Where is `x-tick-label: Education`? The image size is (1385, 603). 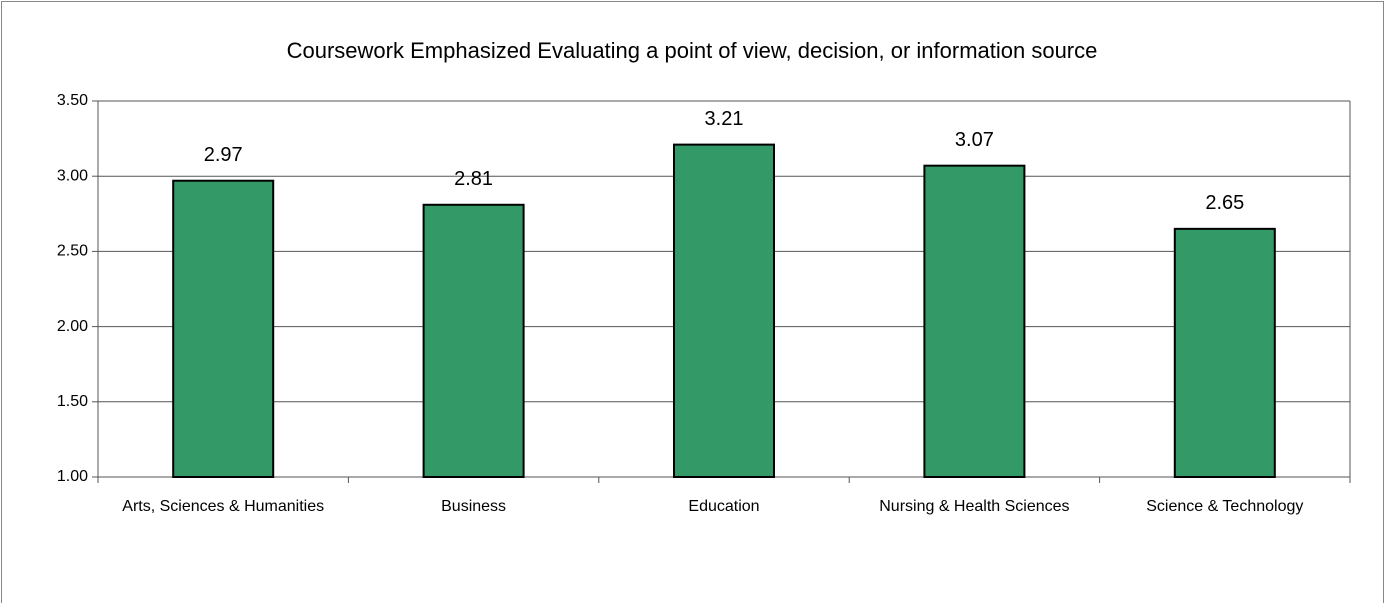 x-tick-label: Education is located at coordinates (723, 506).